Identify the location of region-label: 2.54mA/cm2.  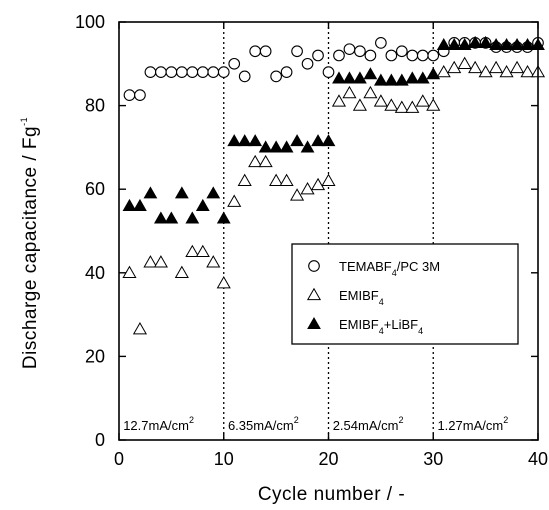
(368, 424).